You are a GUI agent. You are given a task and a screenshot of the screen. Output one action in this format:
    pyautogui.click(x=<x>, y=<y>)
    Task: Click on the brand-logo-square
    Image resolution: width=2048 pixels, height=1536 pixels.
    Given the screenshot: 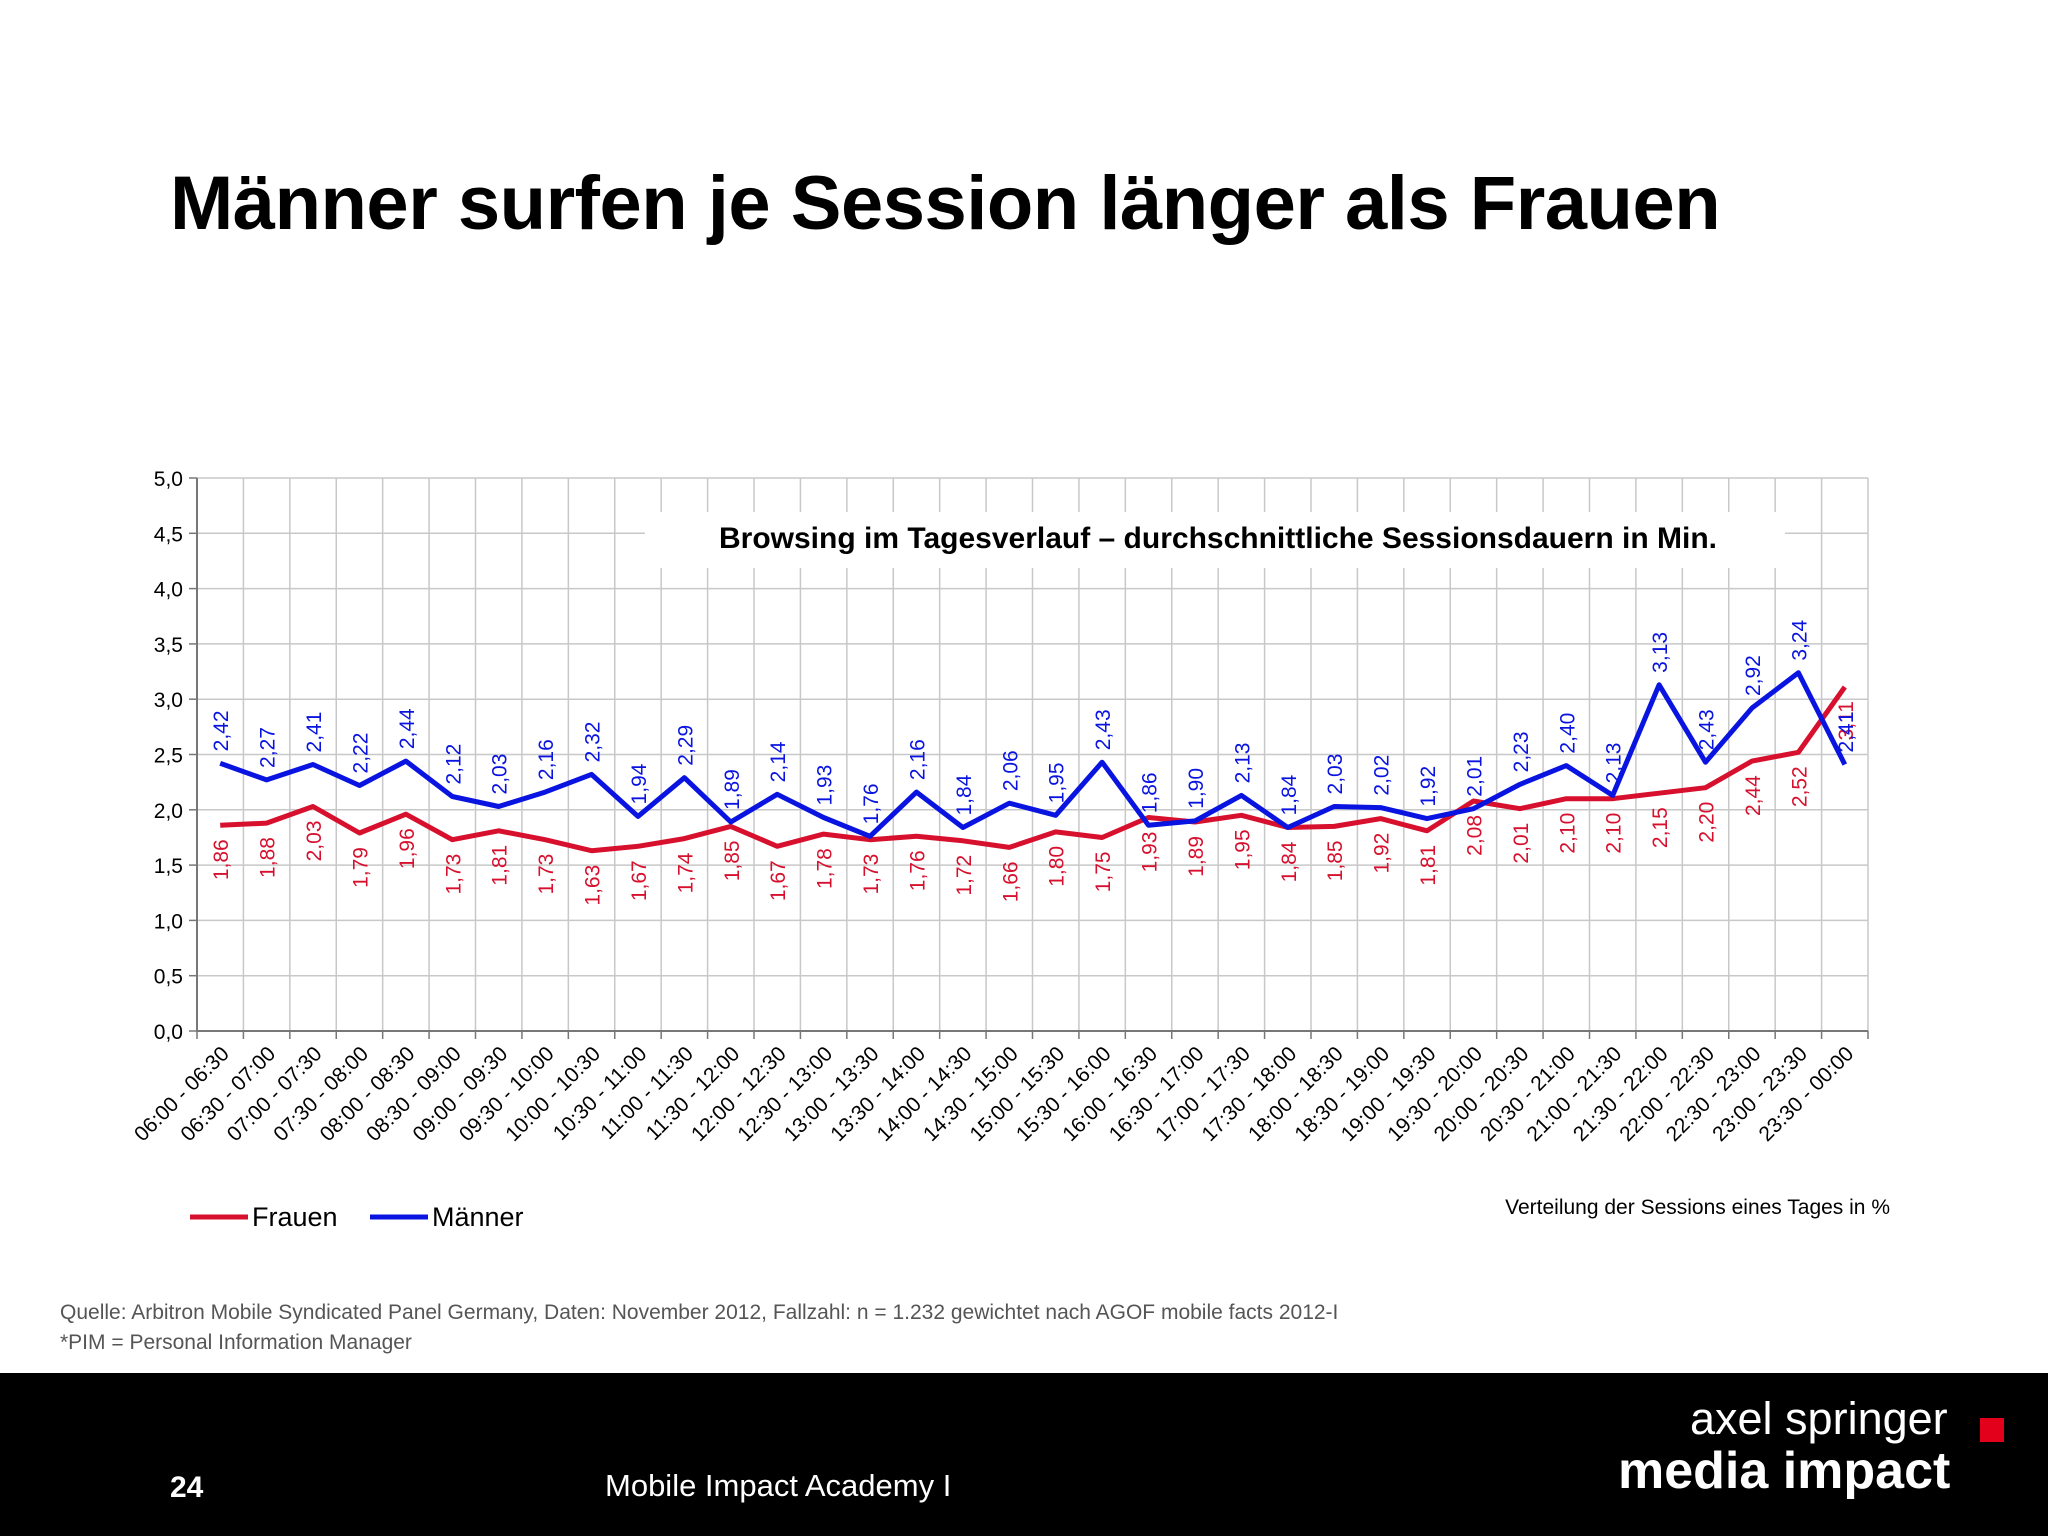 What is the action you would take?
    pyautogui.click(x=1992, y=1430)
    